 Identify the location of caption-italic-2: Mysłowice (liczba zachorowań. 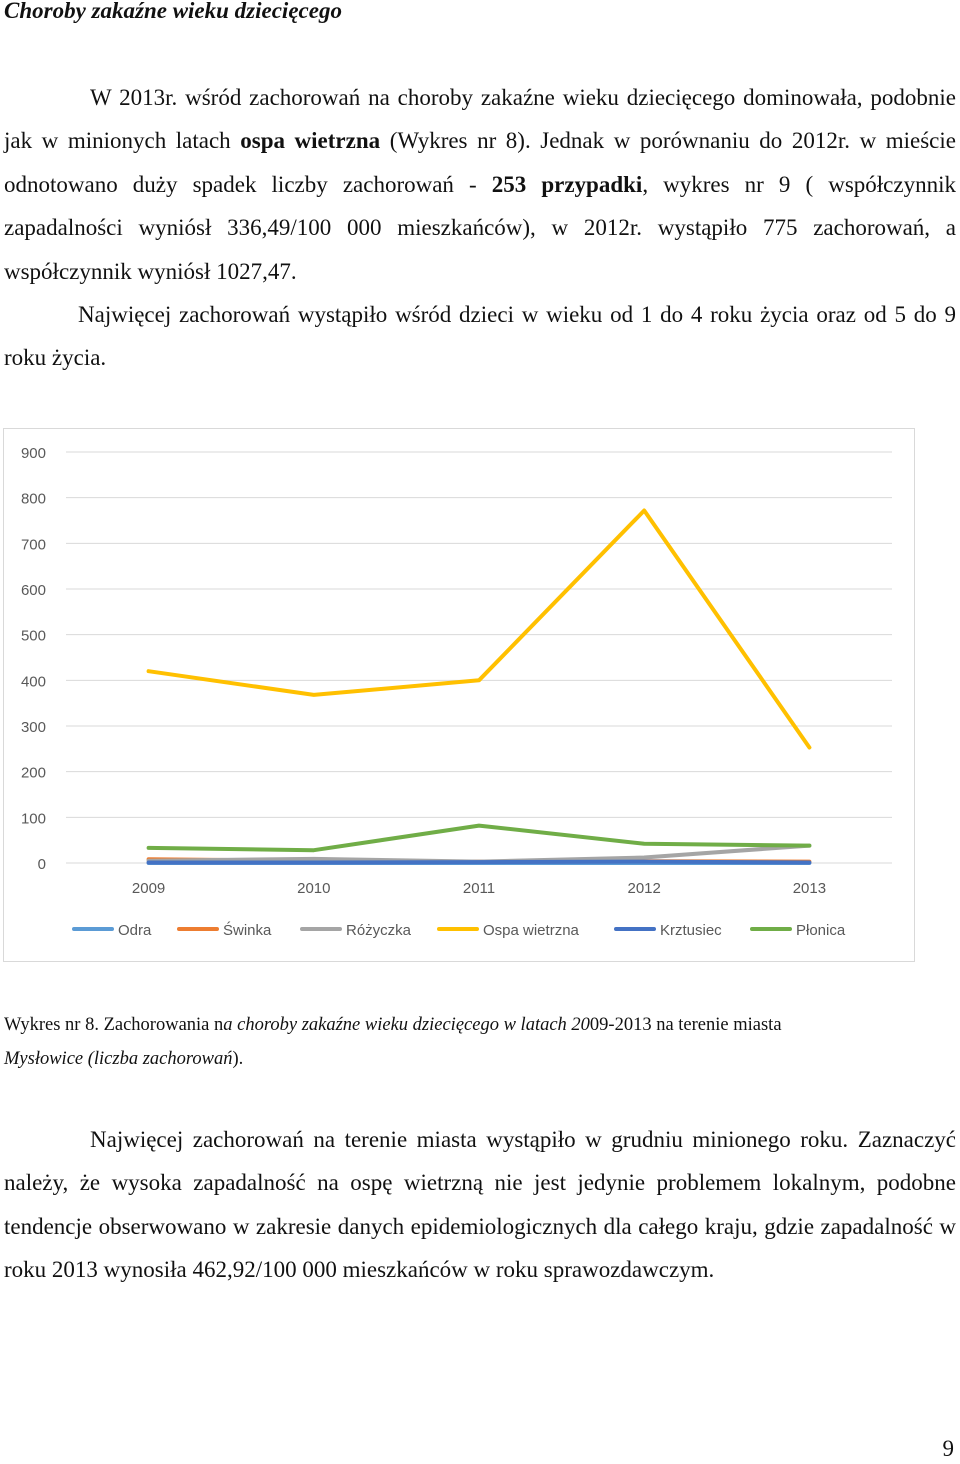
(118, 1059).